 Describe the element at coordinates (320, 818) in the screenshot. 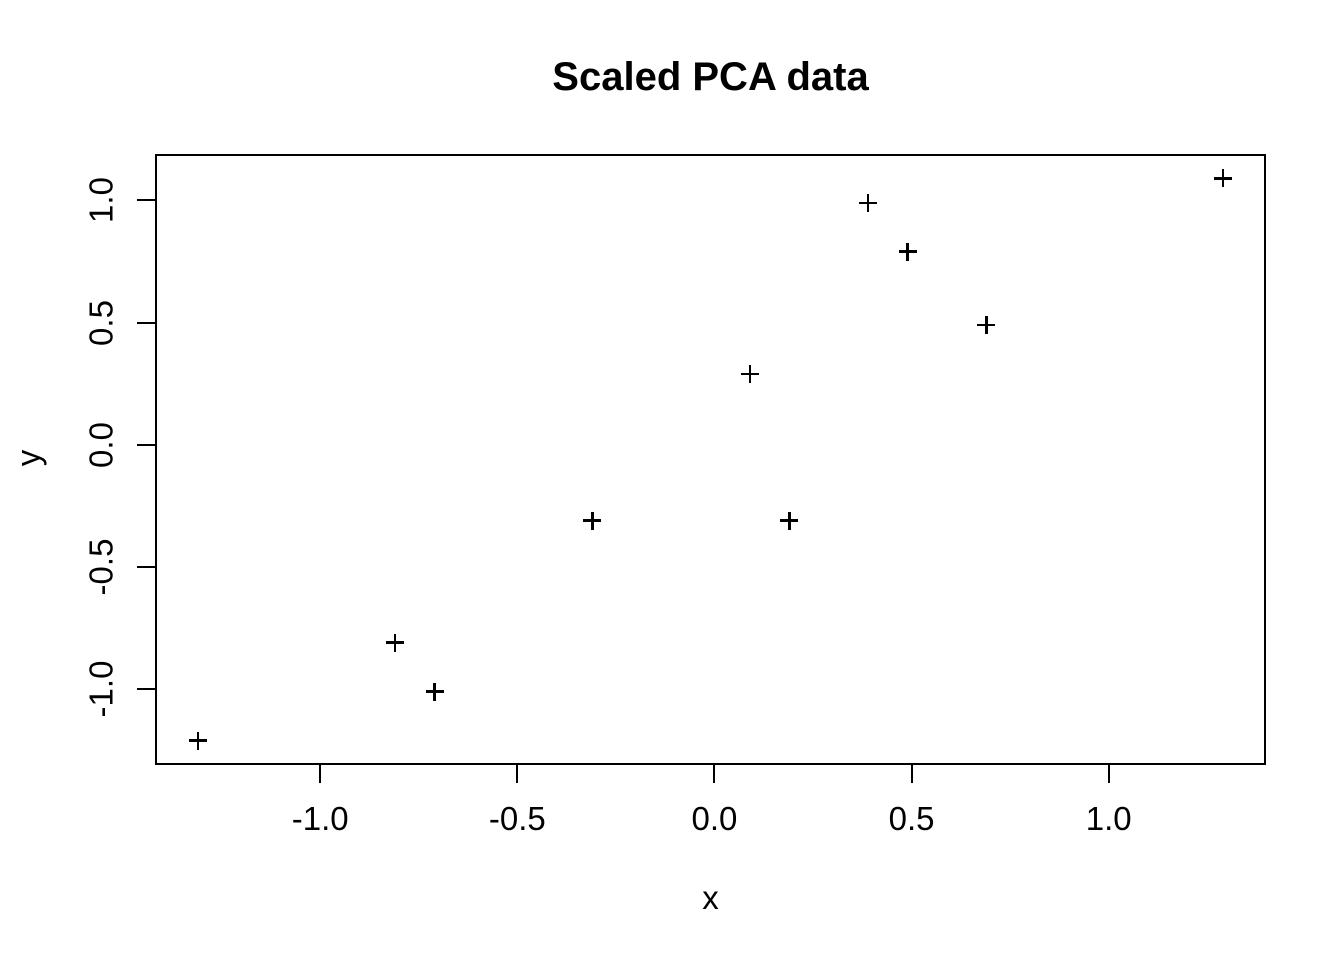

I see `x-axis-tick-label: -1.0` at that location.